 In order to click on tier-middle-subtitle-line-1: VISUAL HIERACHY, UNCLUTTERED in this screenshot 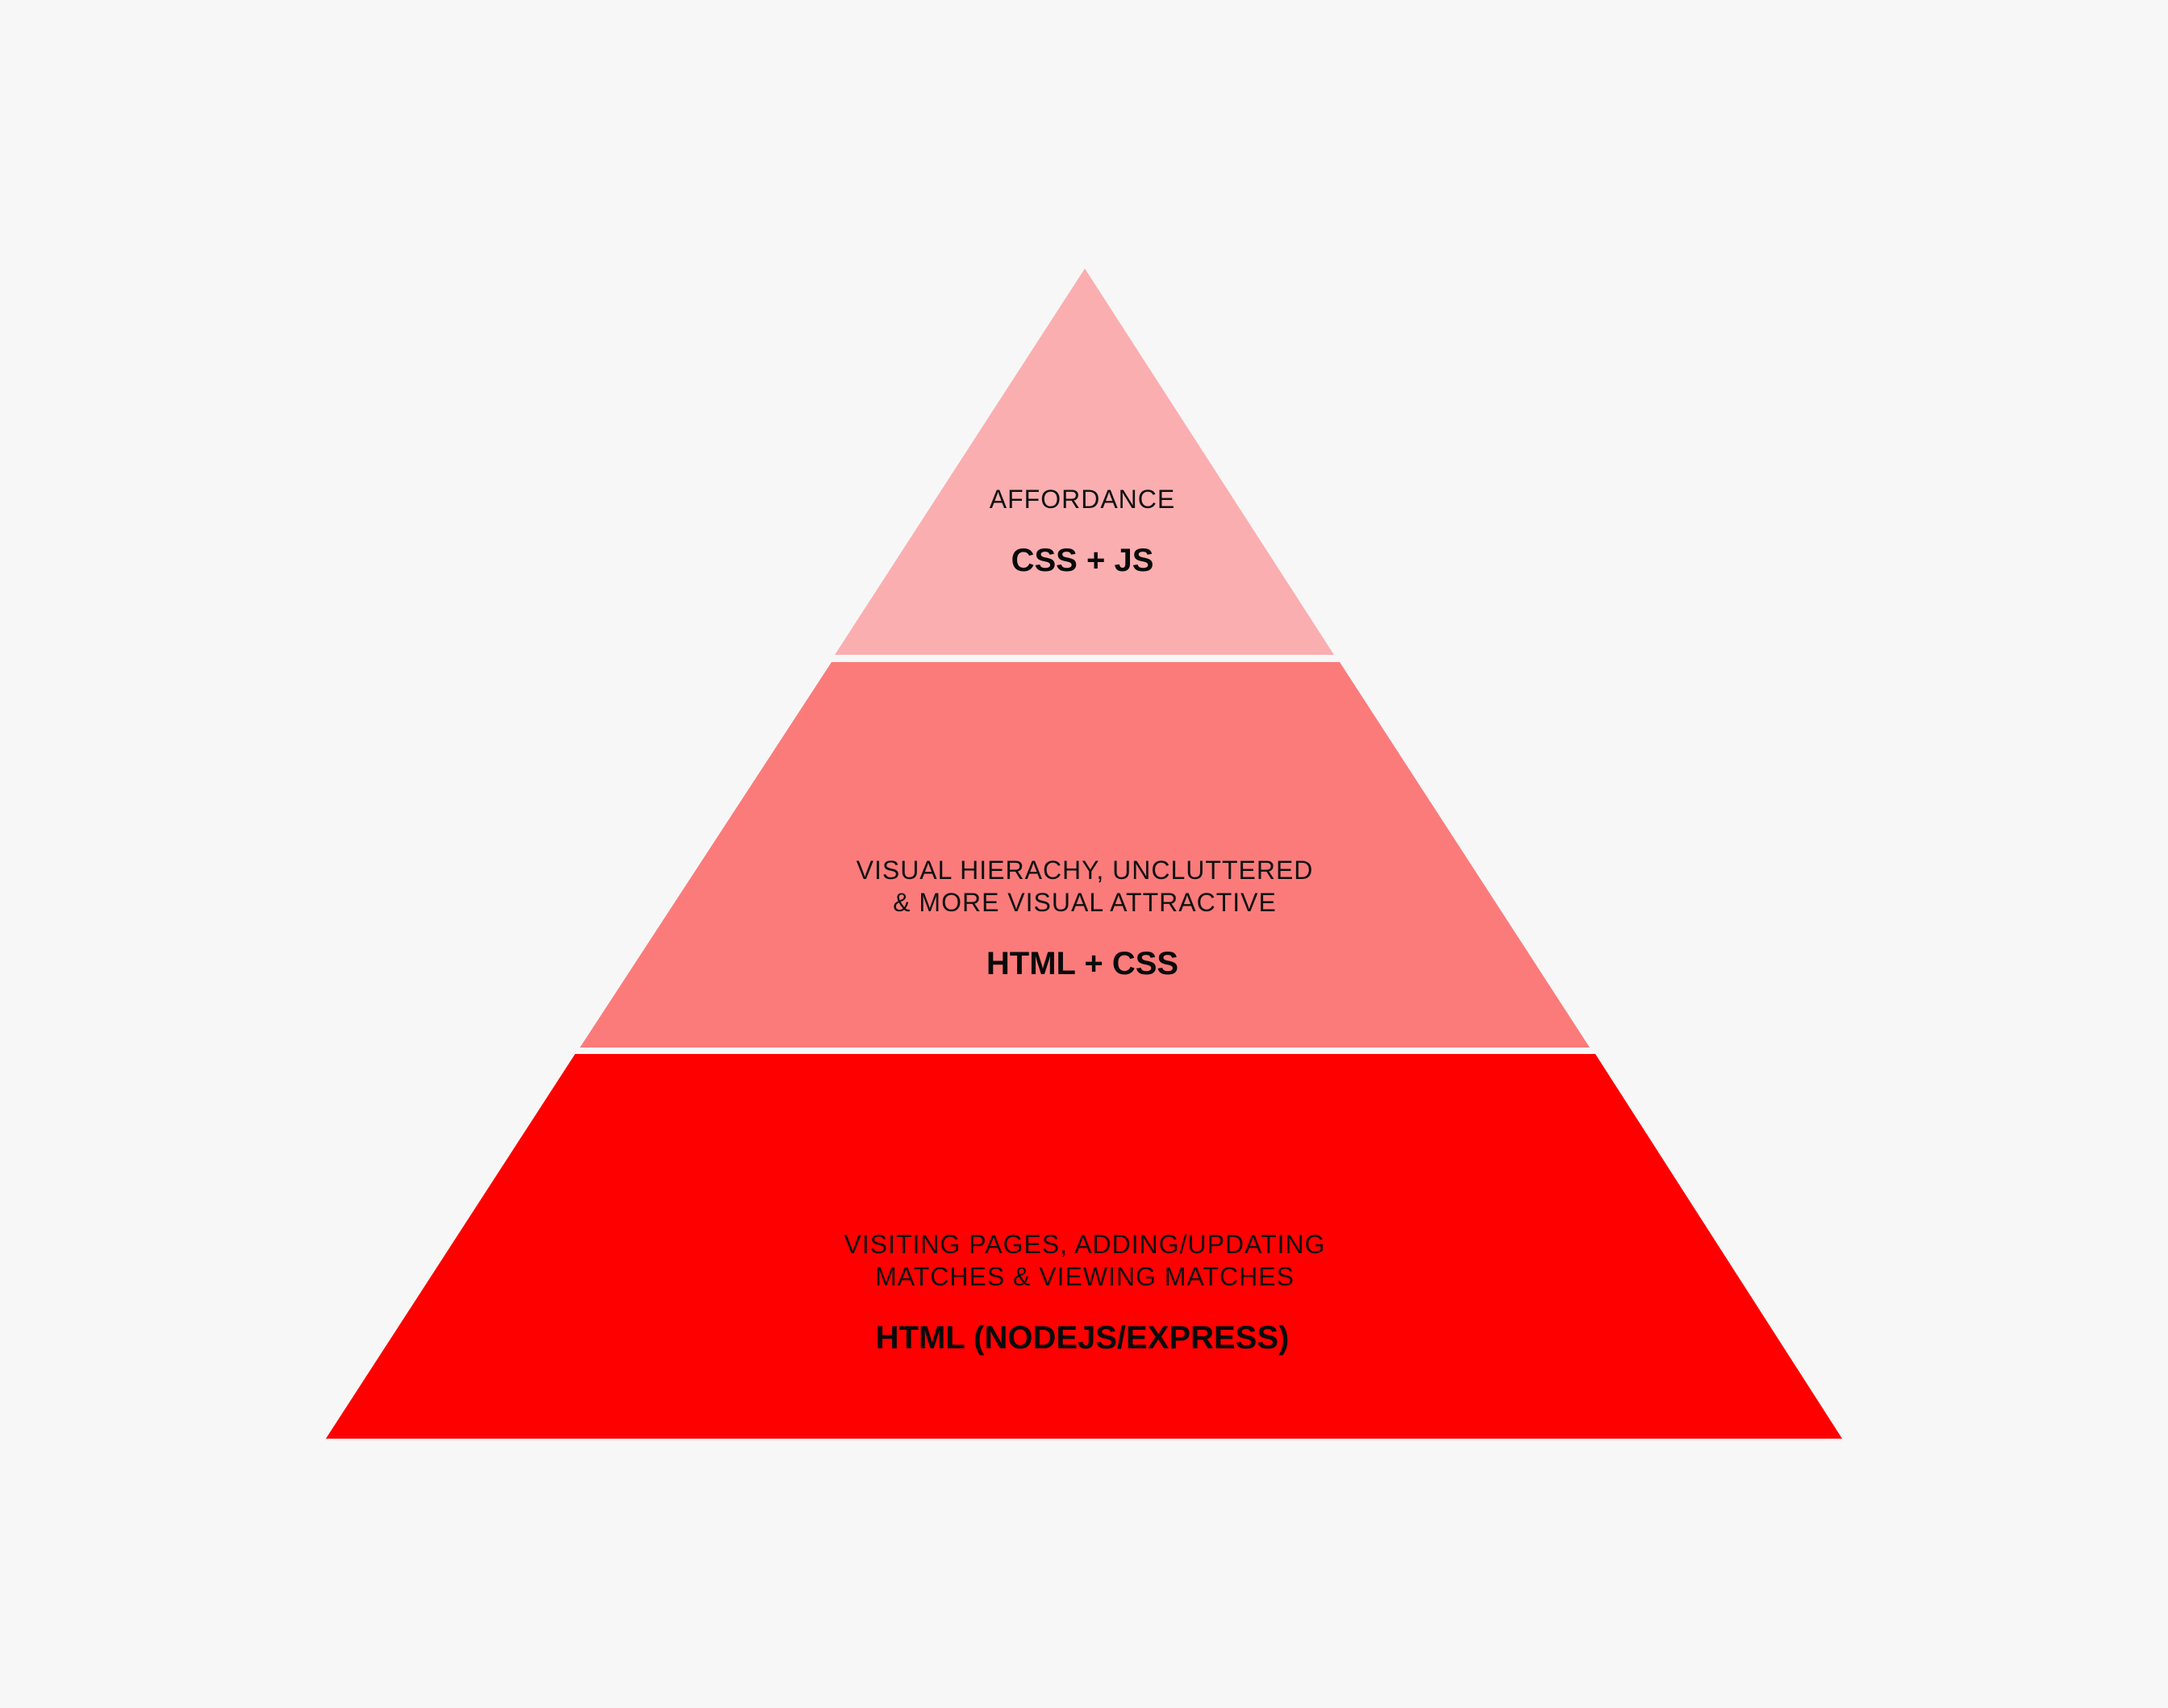, I will do `click(1086, 870)`.